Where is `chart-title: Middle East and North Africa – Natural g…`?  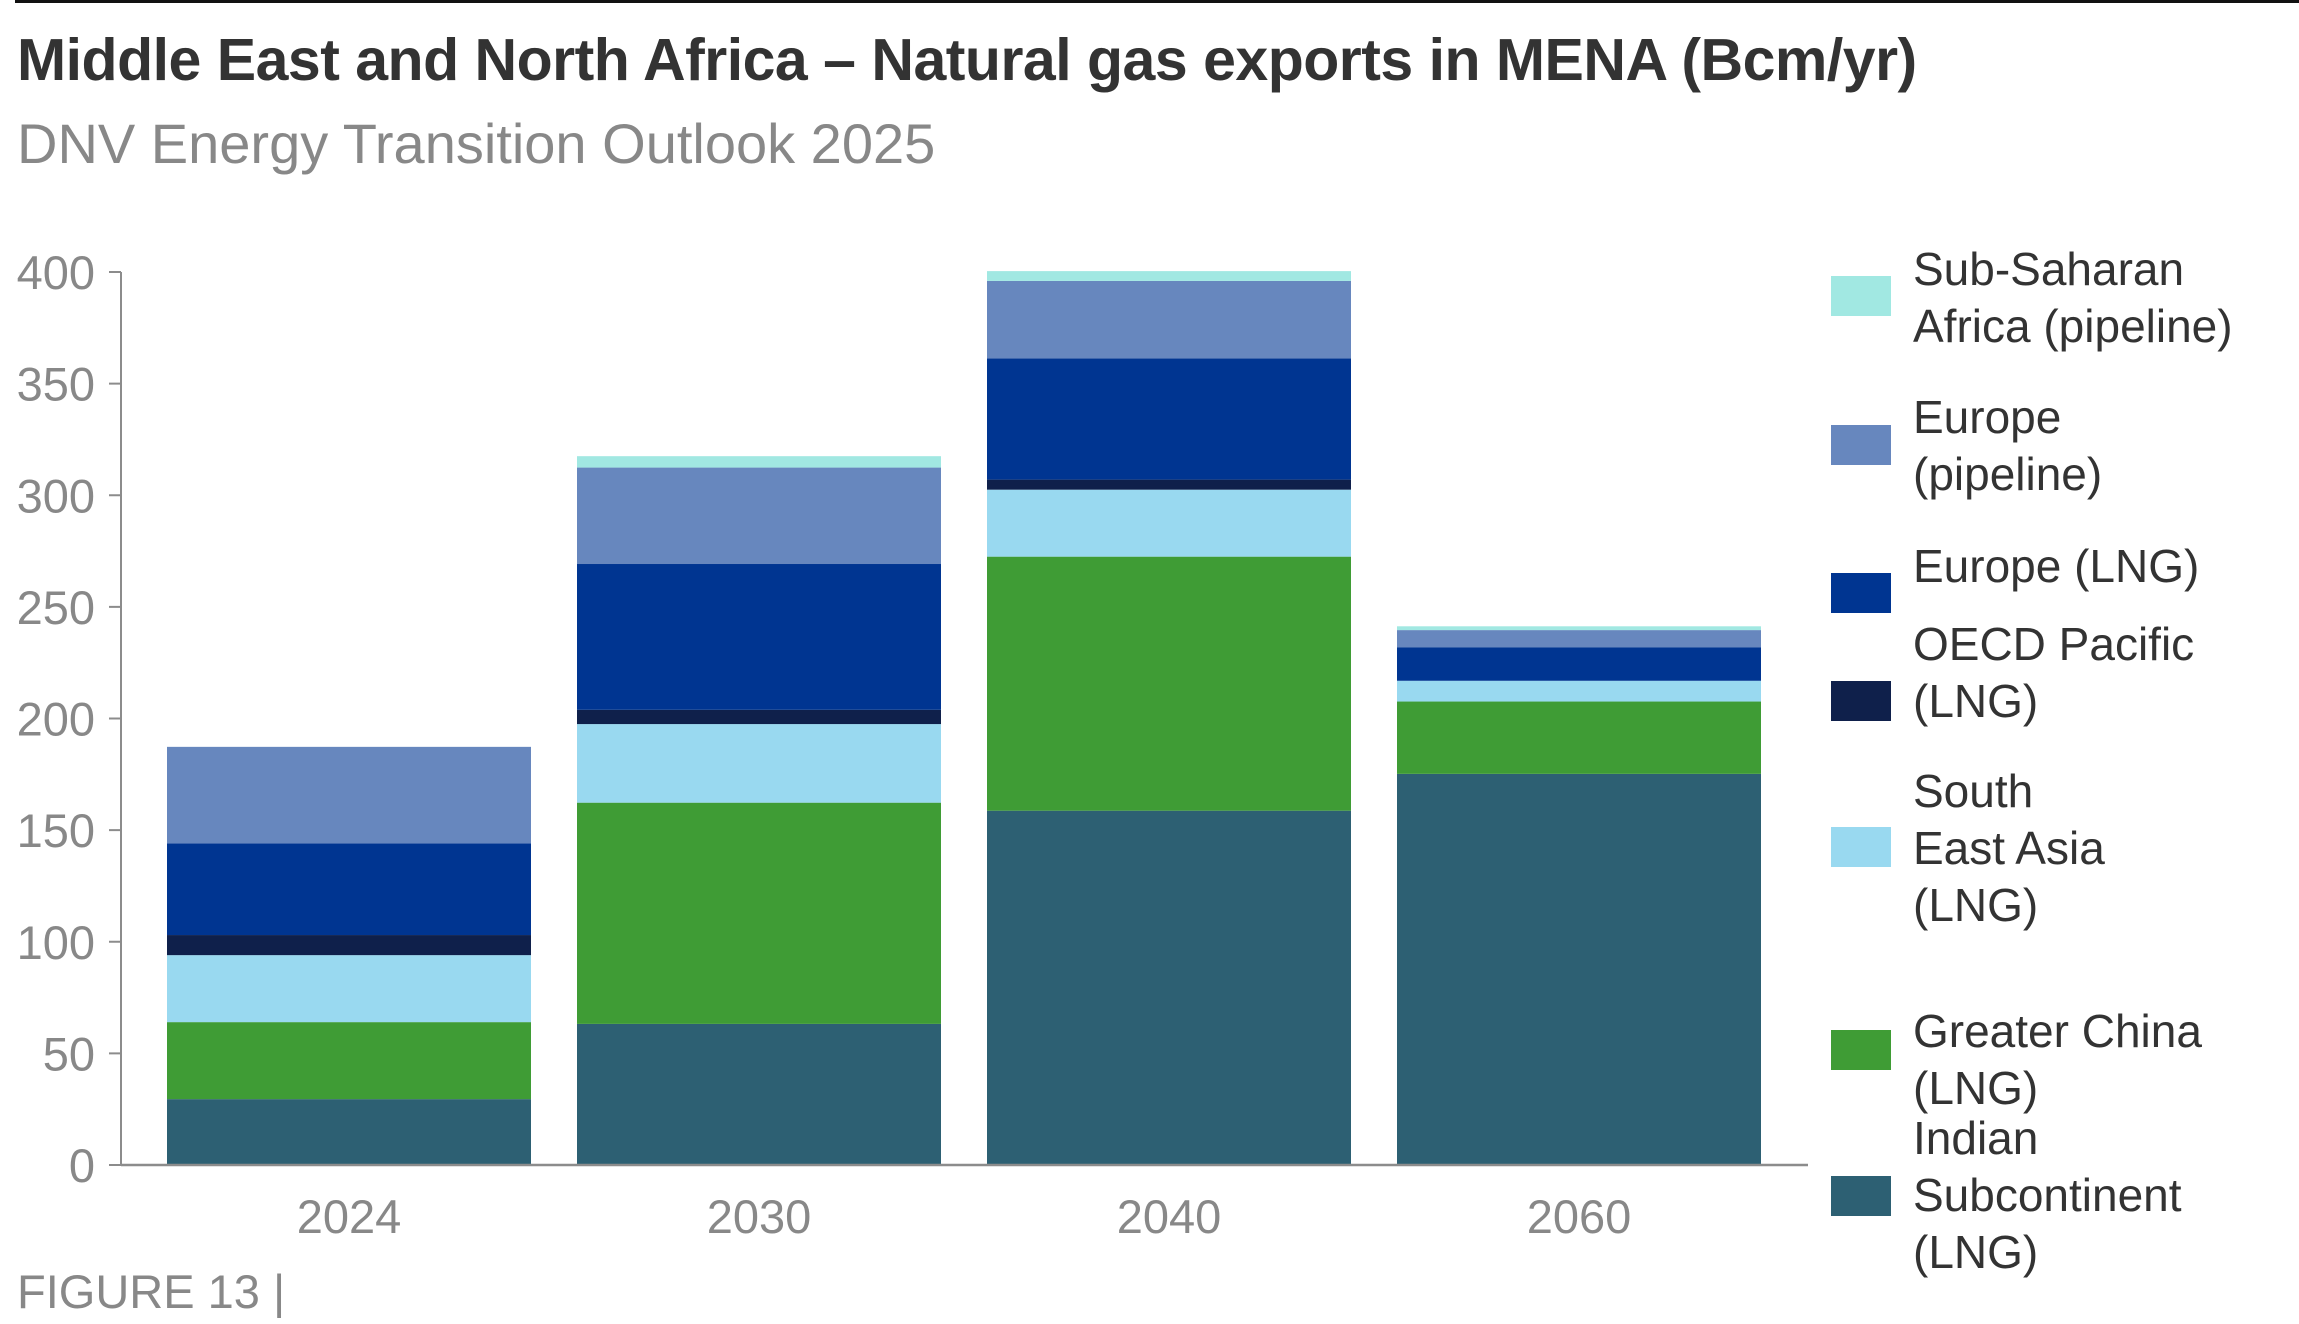 chart-title: Middle East and North Africa – Natural g… is located at coordinates (967, 60).